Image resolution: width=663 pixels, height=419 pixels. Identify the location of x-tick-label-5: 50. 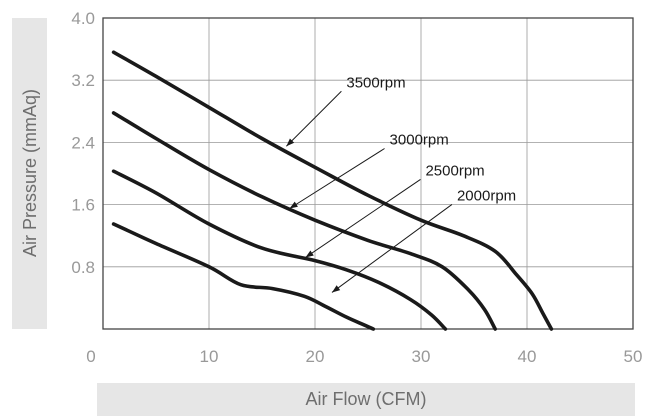
(633, 356).